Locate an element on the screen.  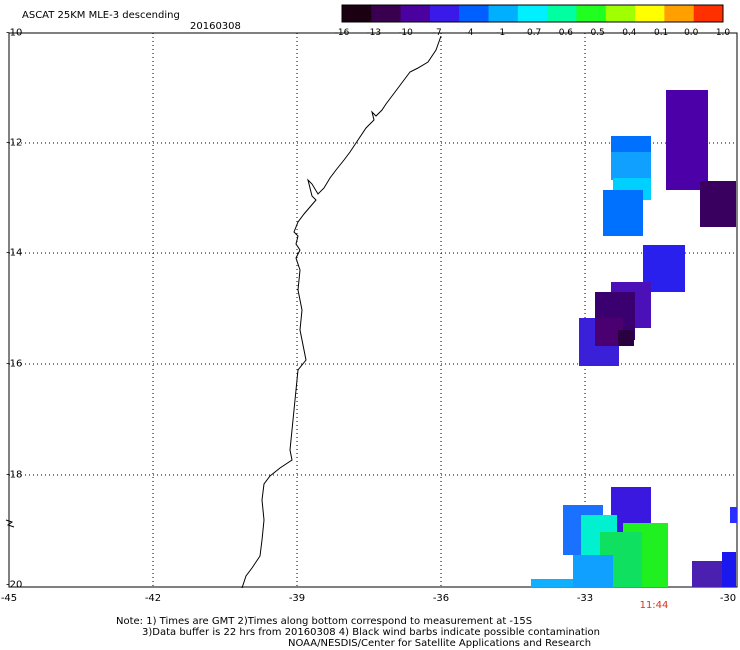
colorbar-frame is located at coordinates (532, 13).